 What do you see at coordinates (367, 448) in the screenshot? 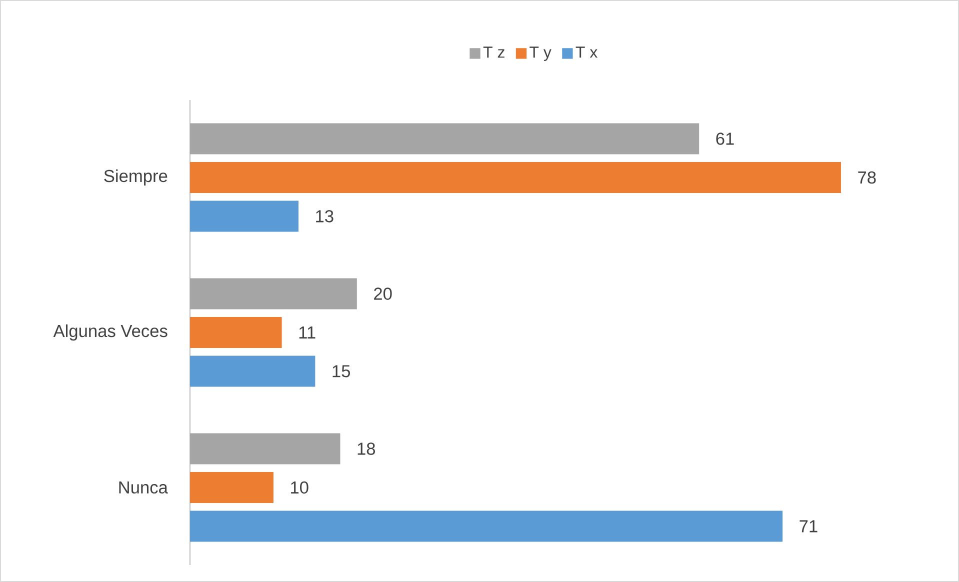
I see `data-label: 18` at bounding box center [367, 448].